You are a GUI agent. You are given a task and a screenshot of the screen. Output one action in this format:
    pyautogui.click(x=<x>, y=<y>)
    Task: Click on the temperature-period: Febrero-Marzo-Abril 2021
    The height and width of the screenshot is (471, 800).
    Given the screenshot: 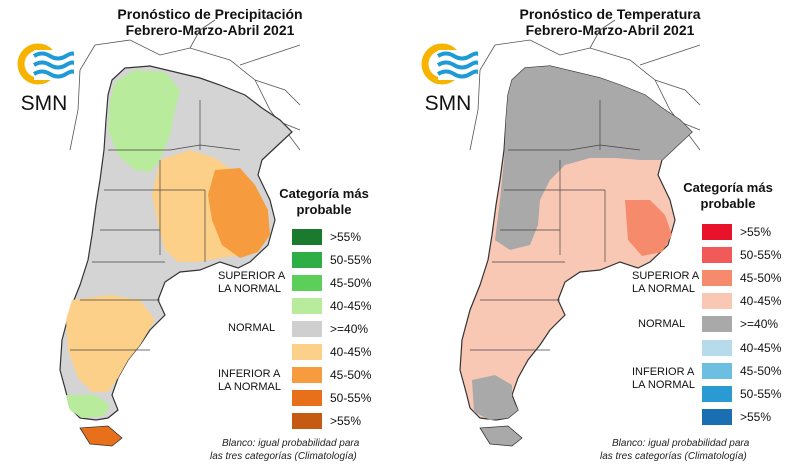 What is the action you would take?
    pyautogui.click(x=610, y=30)
    